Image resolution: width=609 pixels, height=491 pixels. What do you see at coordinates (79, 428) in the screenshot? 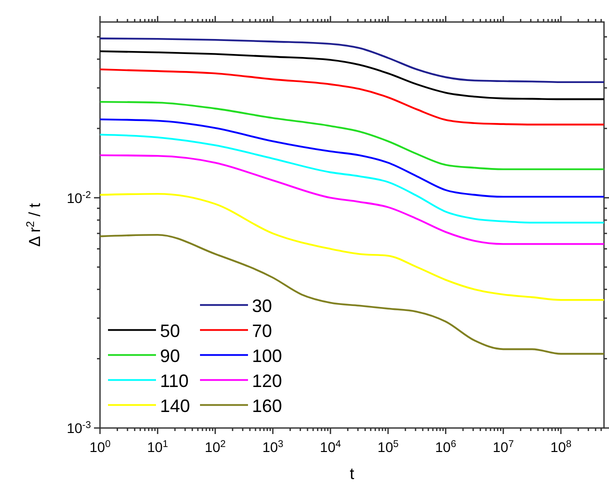
I see `y-tick-label: 10$^{-3}$` at bounding box center [79, 428].